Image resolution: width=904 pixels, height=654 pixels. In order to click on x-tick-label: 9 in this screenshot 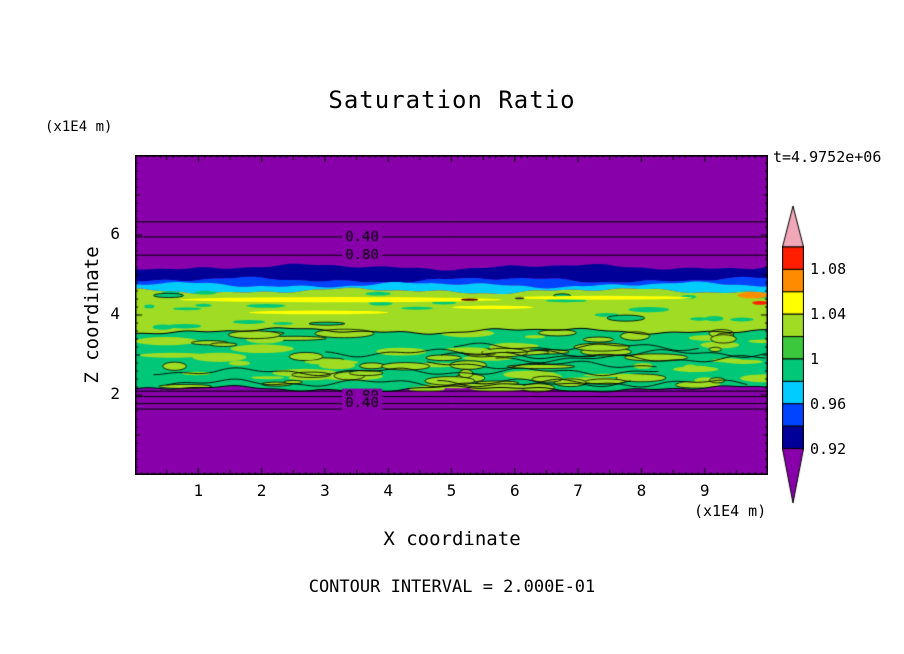, I will do `click(704, 490)`.